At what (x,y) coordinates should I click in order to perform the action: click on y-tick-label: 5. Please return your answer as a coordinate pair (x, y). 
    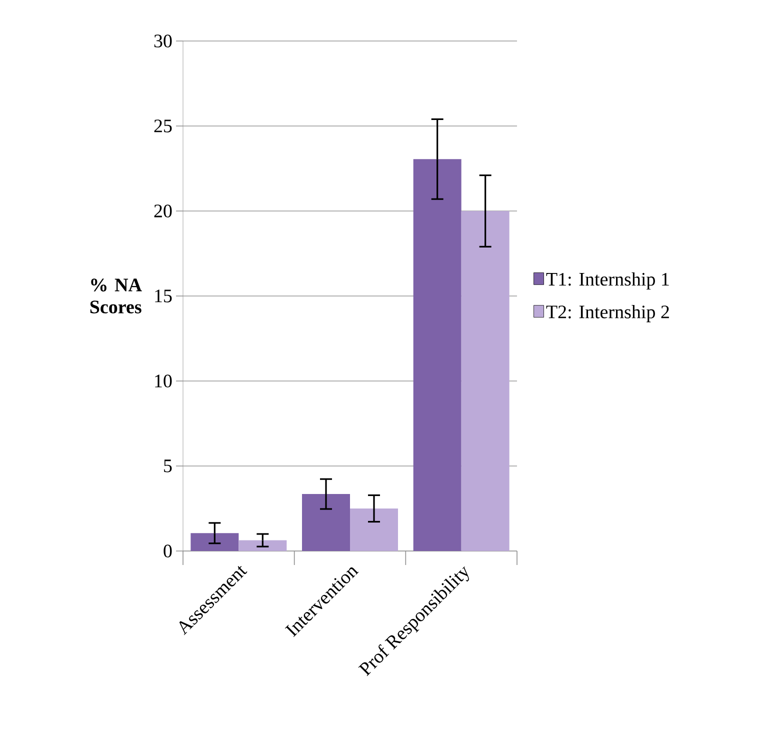
    Looking at the image, I should click on (168, 466).